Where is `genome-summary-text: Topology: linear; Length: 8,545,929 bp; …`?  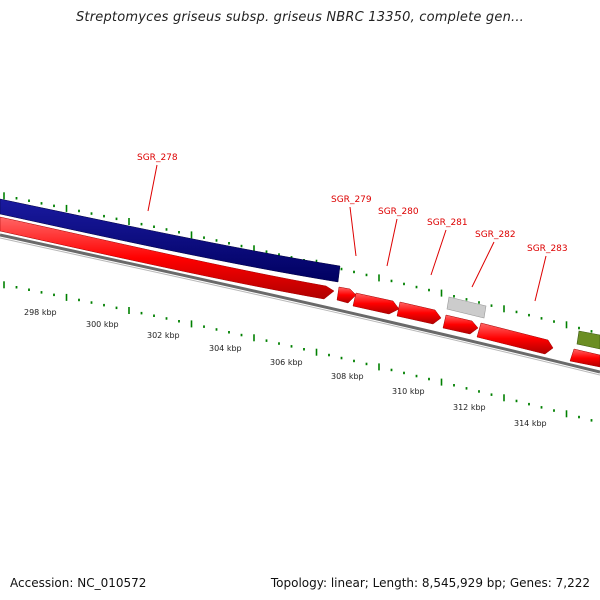
genome-summary-text: Topology: linear; Length: 8,545,929 bp; … is located at coordinates (430, 583).